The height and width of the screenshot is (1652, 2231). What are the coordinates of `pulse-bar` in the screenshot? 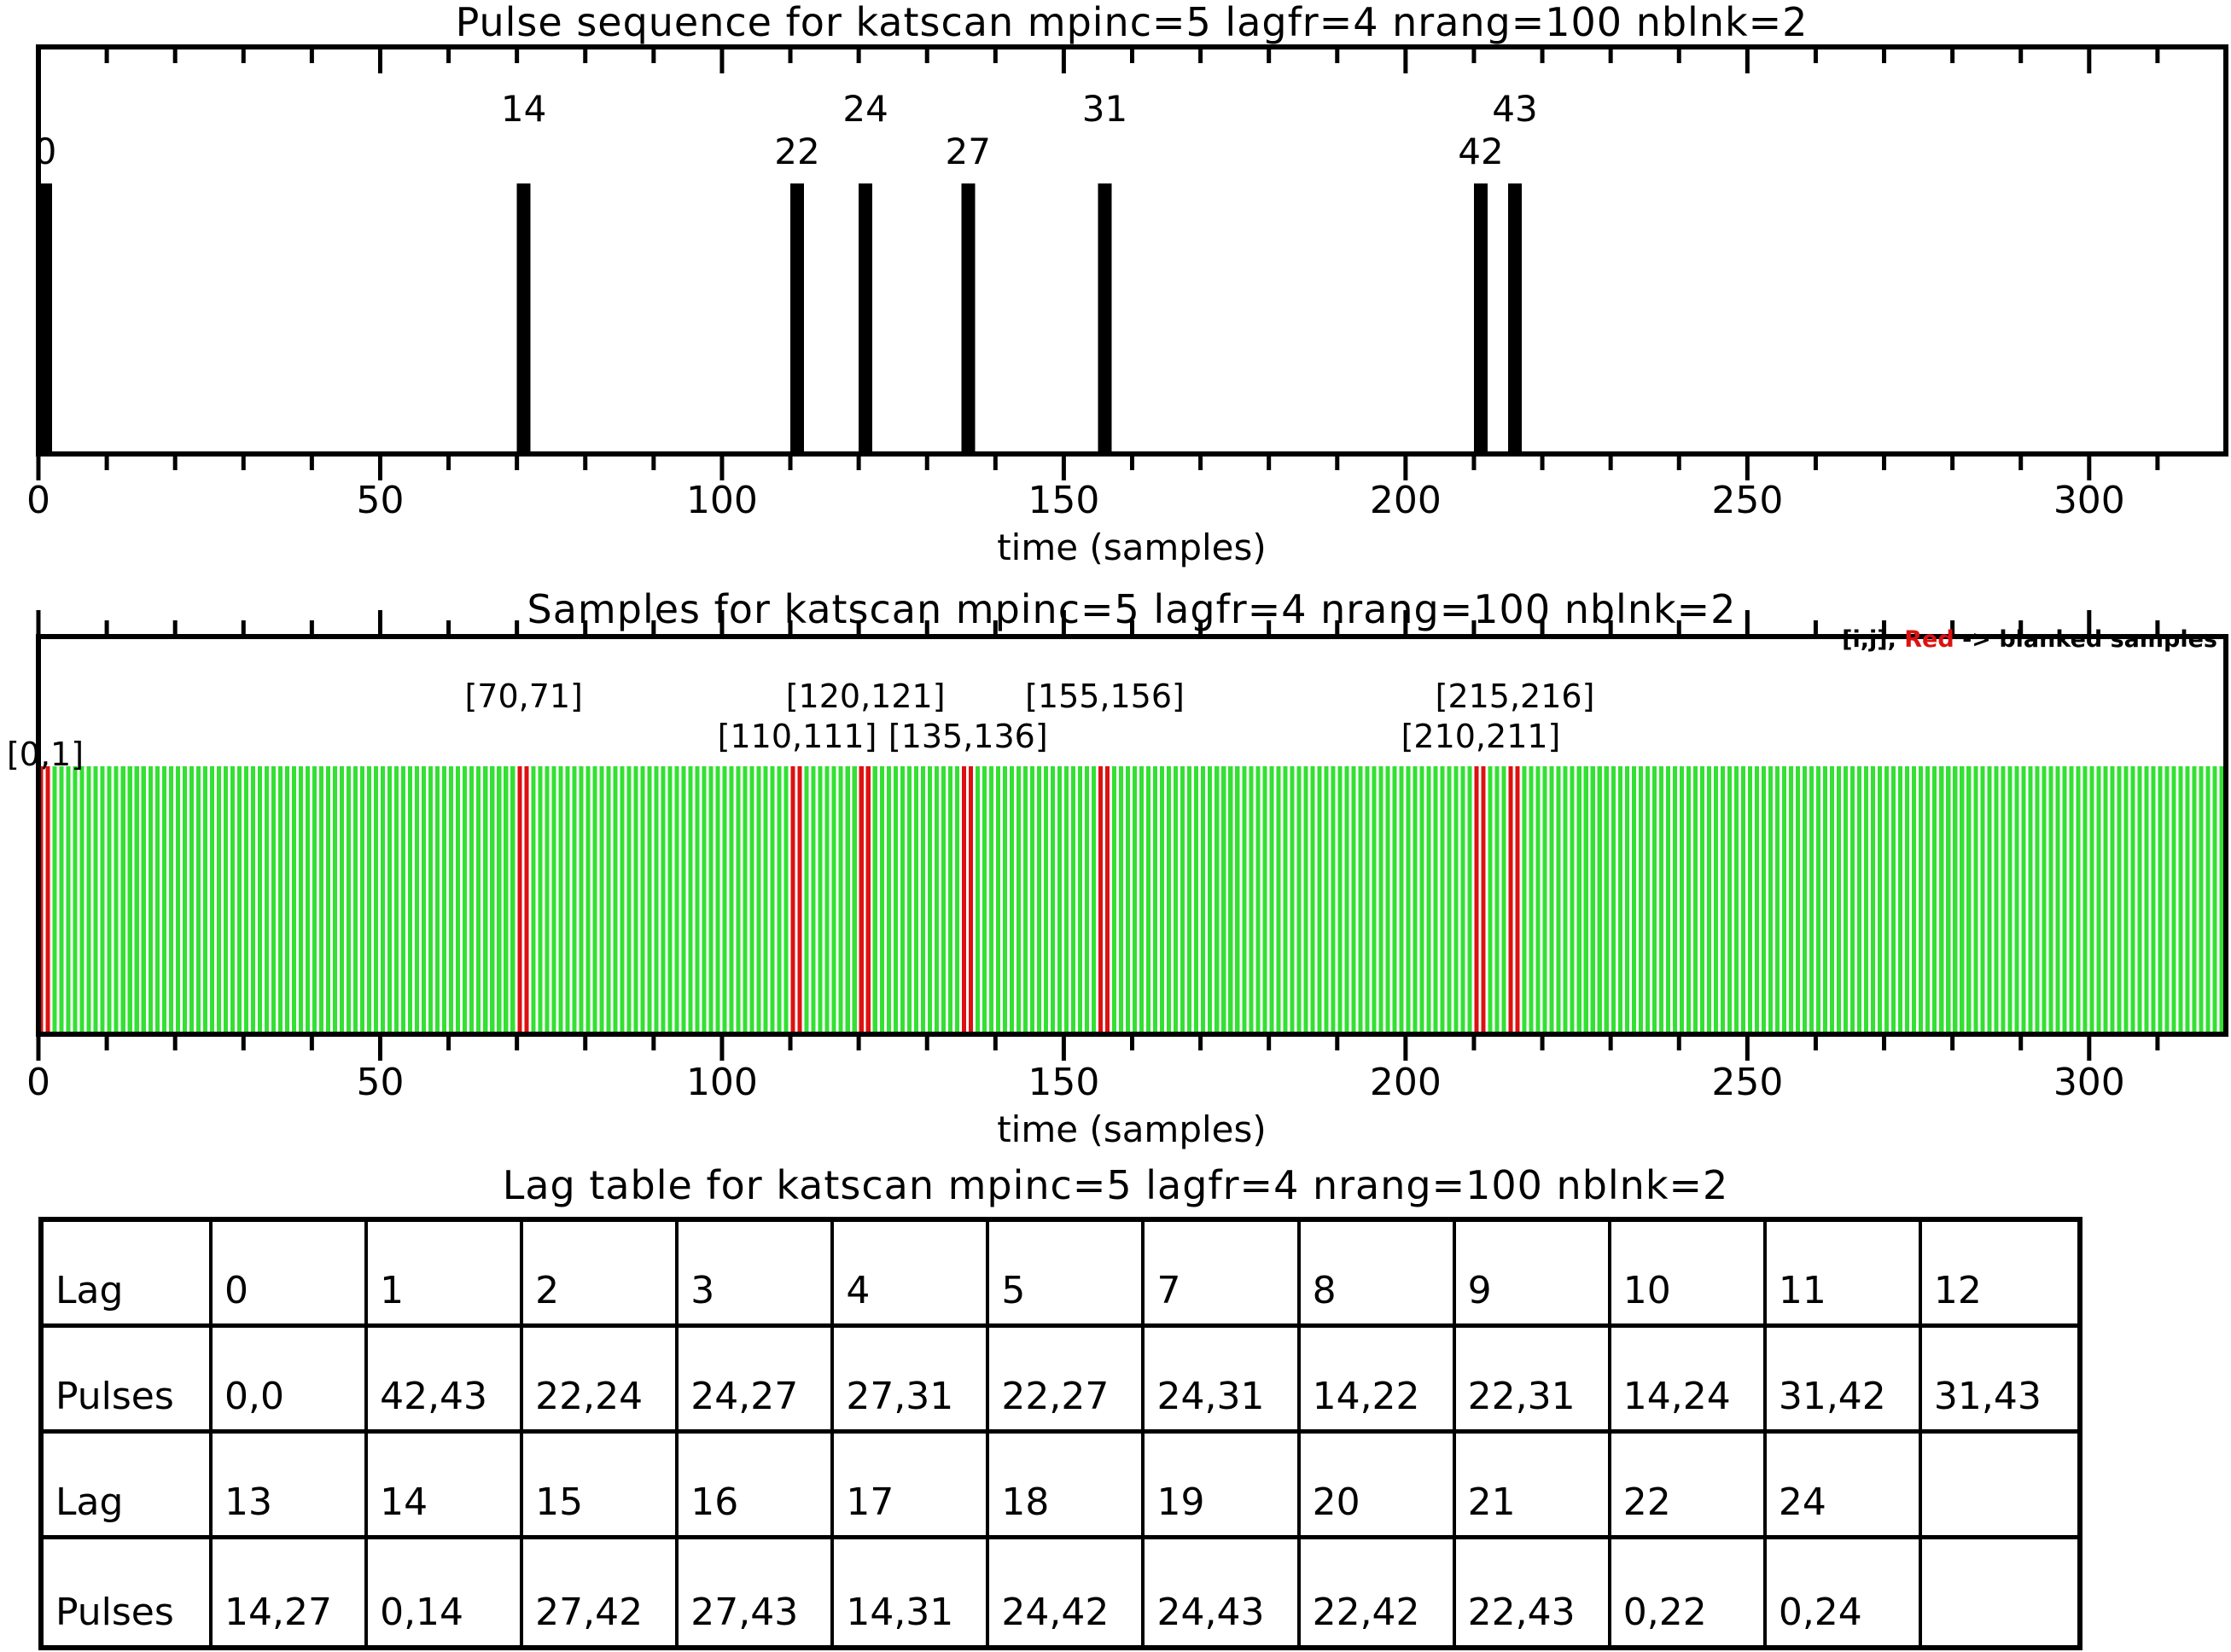 It's located at (45, 317).